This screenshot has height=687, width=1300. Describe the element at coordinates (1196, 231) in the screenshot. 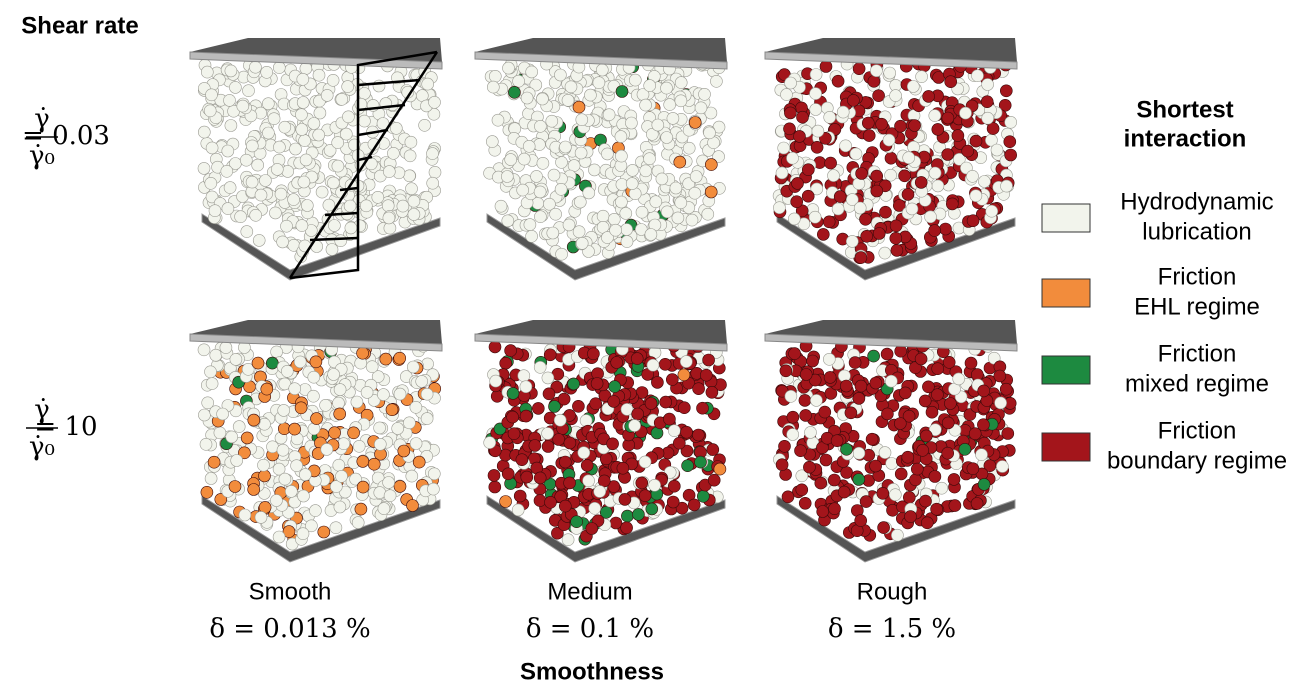

I see `legend-label: lubrication` at that location.